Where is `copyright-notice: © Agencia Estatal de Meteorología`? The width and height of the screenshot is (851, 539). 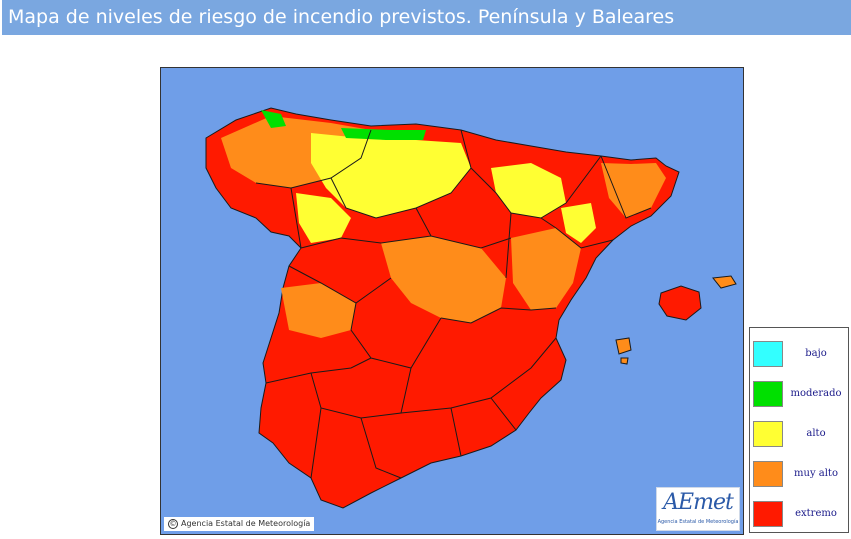 copyright-notice: © Agencia Estatal de Meteorología is located at coordinates (239, 524).